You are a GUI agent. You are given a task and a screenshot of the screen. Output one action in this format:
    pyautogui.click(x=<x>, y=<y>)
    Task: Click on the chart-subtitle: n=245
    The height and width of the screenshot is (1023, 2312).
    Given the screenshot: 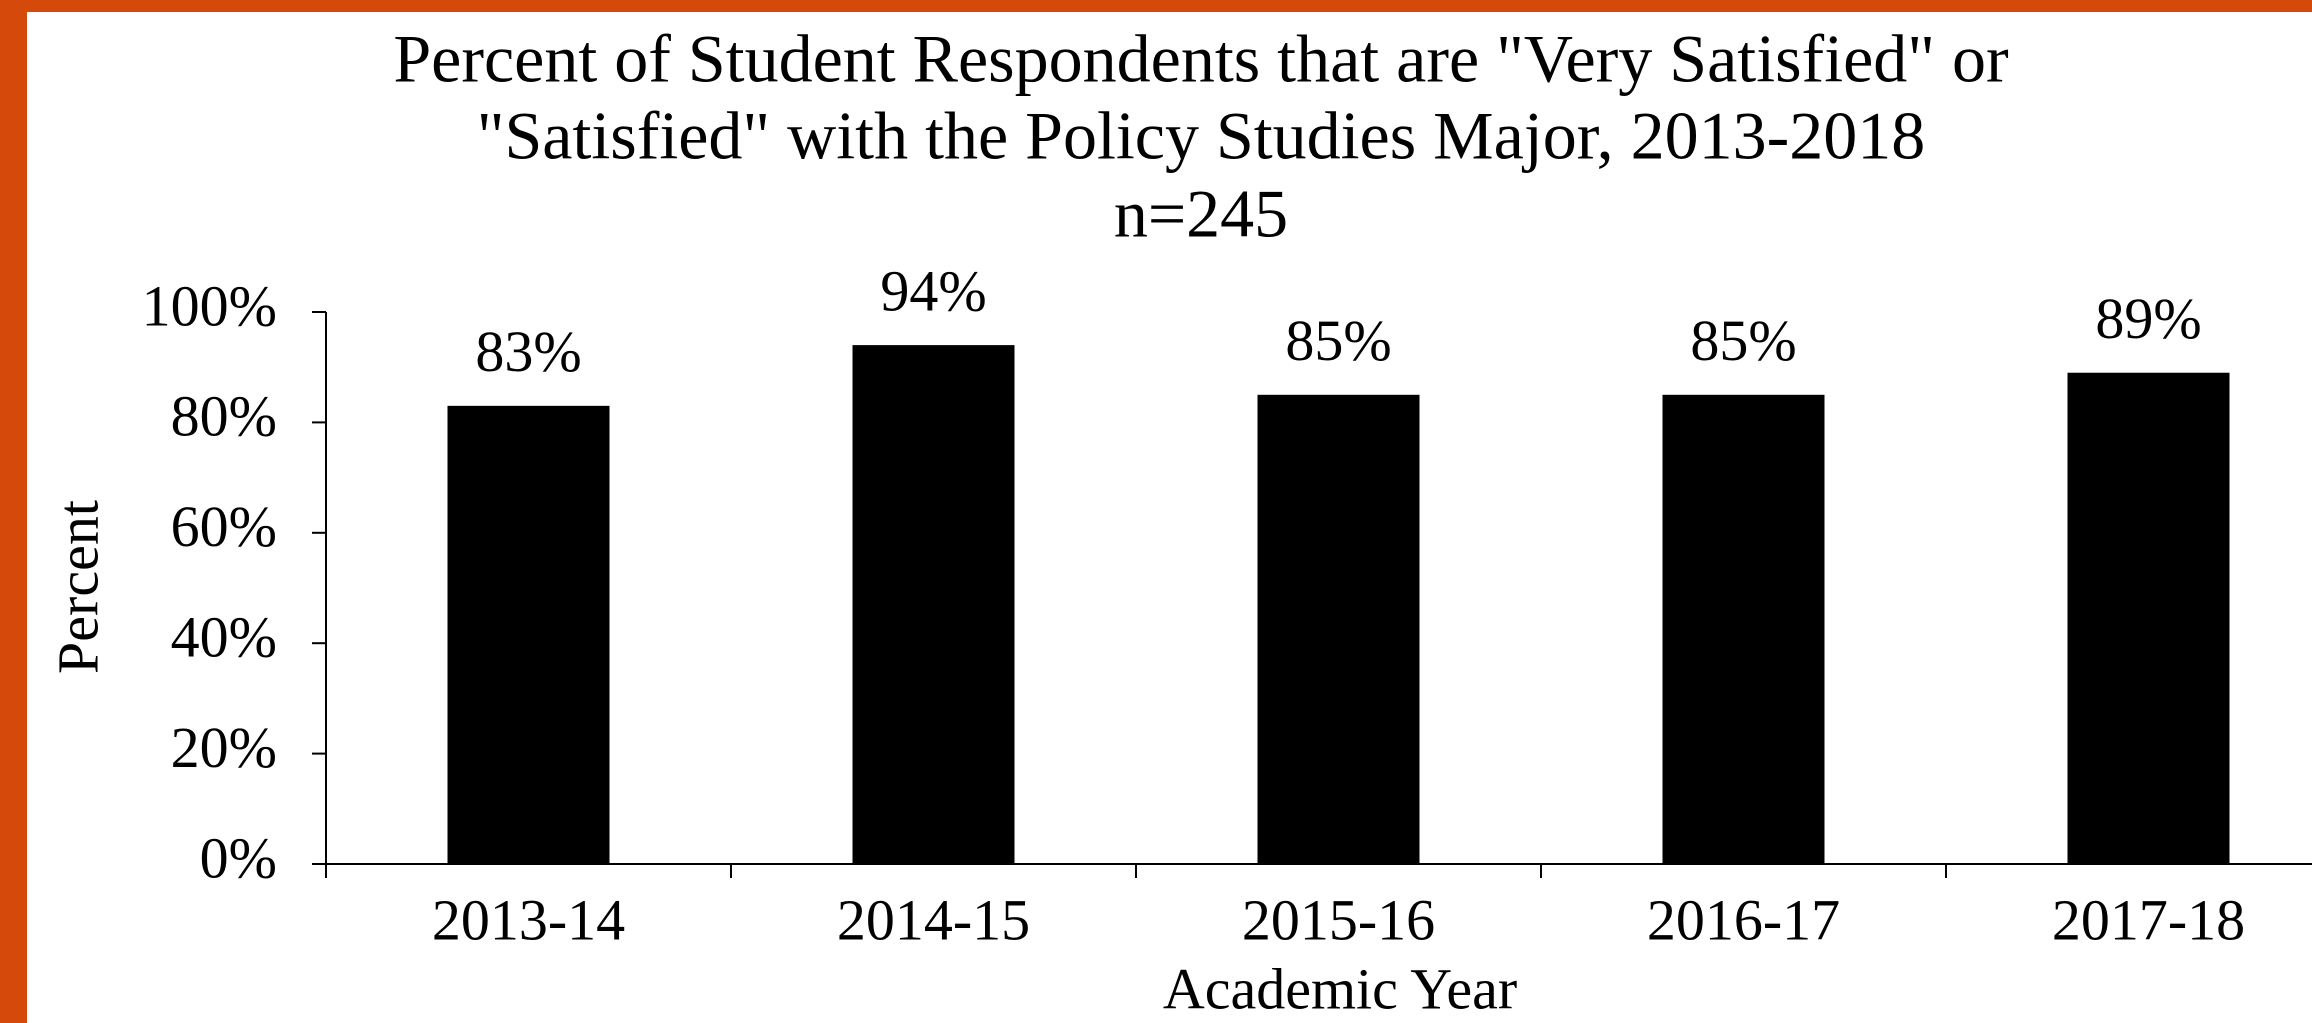 What is the action you would take?
    pyautogui.click(x=1201, y=214)
    